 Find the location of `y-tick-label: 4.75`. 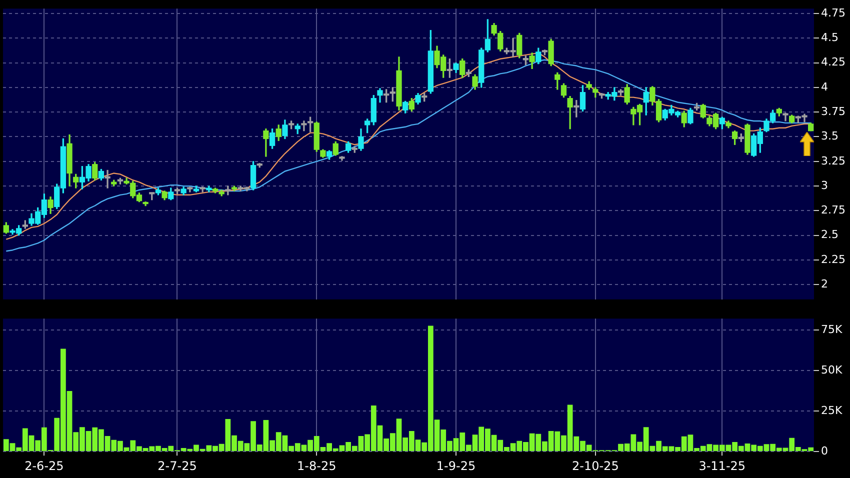

y-tick-label: 4.75 is located at coordinates (833, 13).